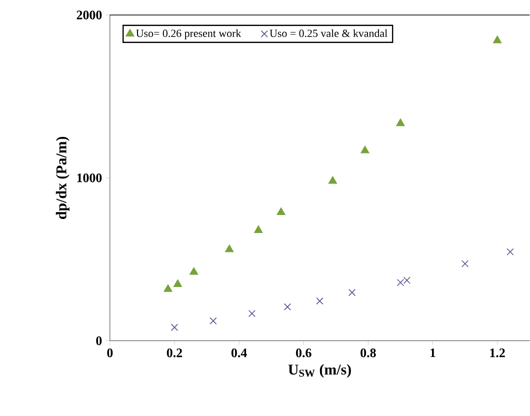 The image size is (530, 416). I want to click on x-tick-label: 1.2, so click(497, 353).